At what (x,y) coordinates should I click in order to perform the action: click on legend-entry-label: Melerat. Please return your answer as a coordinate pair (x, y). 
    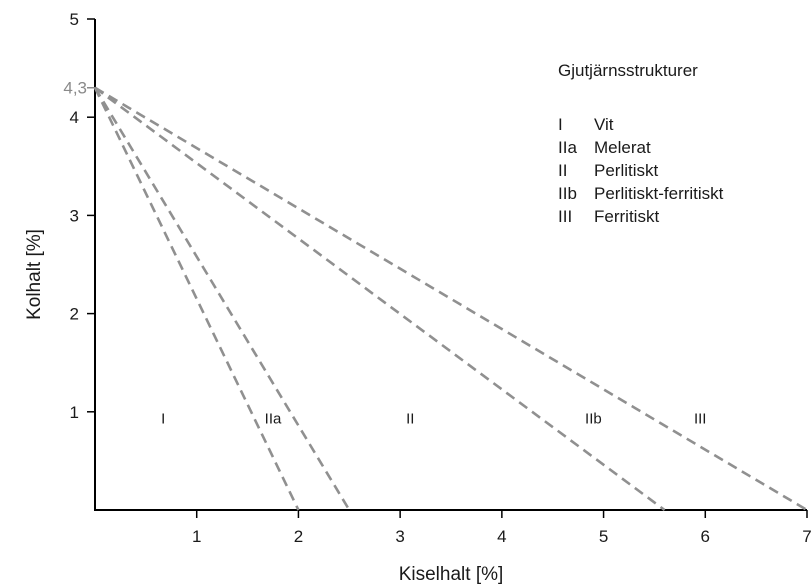
    Looking at the image, I should click on (622, 147).